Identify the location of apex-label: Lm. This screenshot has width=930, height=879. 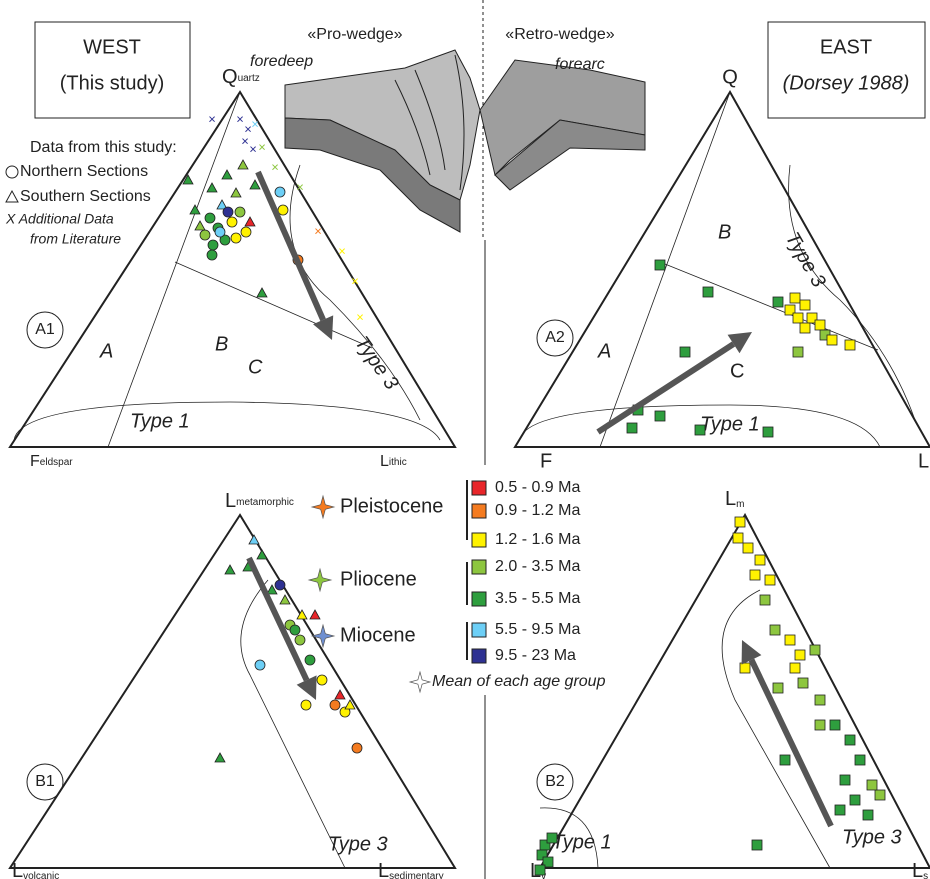
(734, 499).